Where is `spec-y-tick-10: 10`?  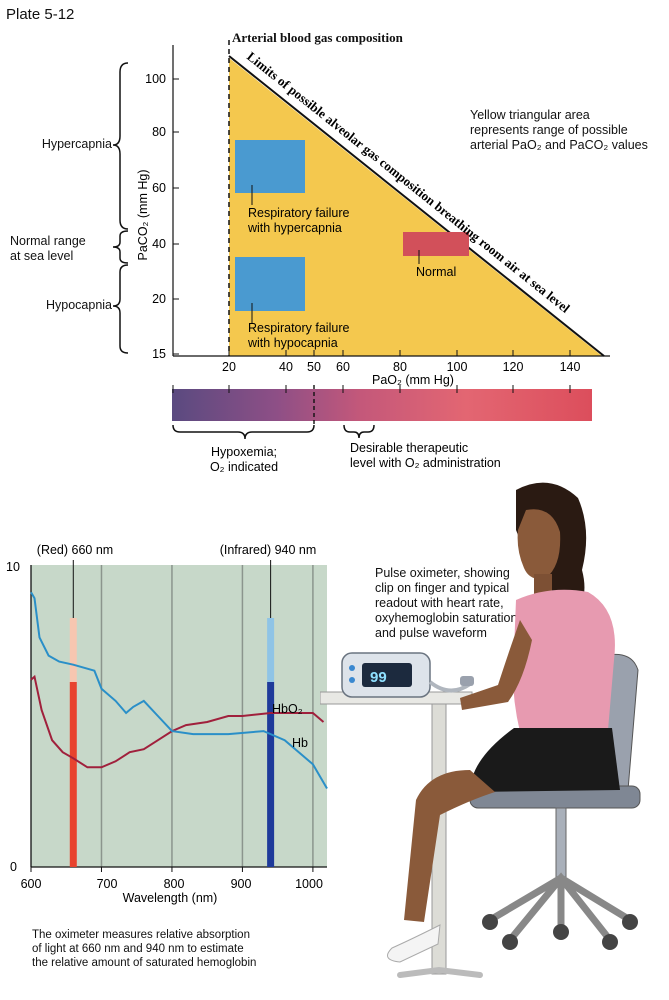
spec-y-tick-10: 10 is located at coordinates (13, 567).